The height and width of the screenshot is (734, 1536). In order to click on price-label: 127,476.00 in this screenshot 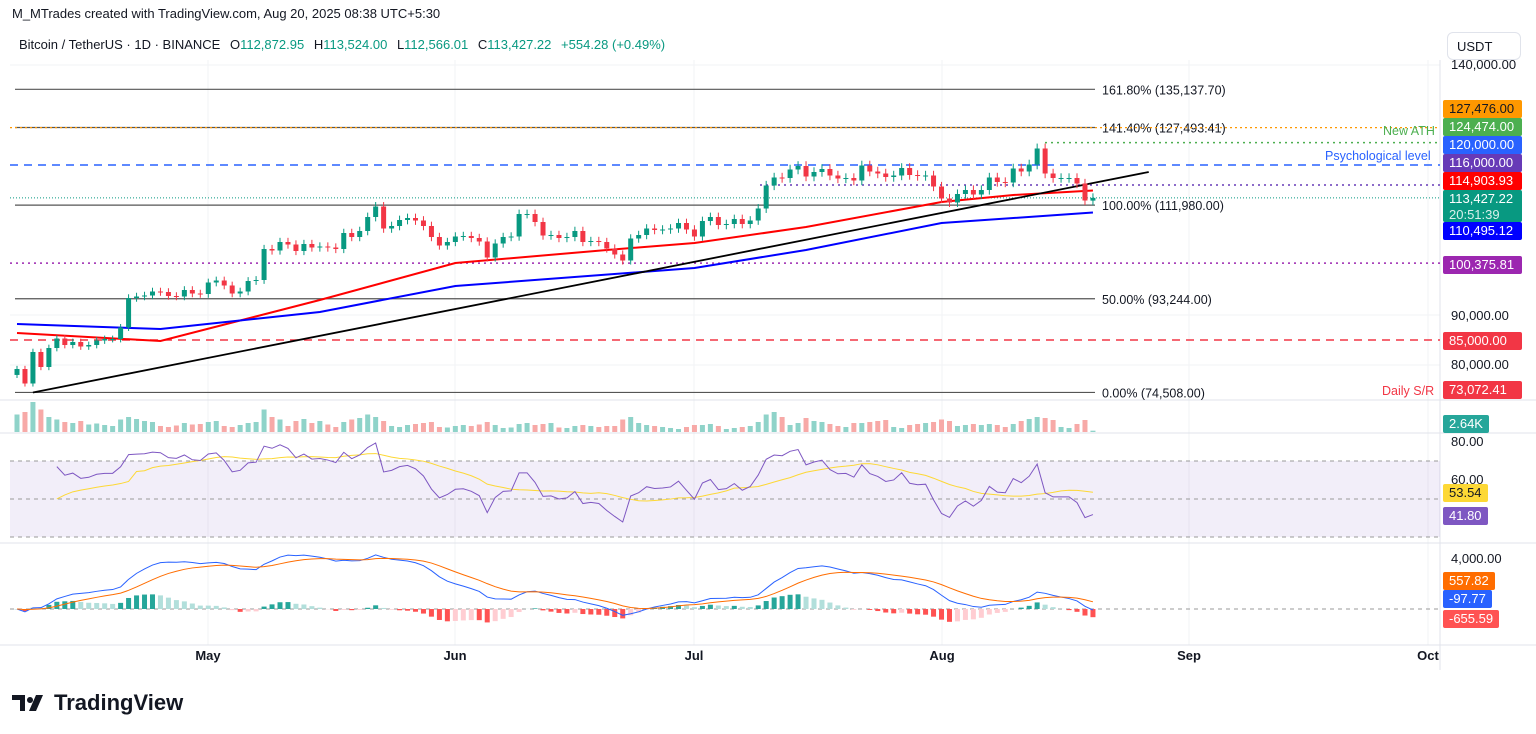, I will do `click(1482, 109)`.